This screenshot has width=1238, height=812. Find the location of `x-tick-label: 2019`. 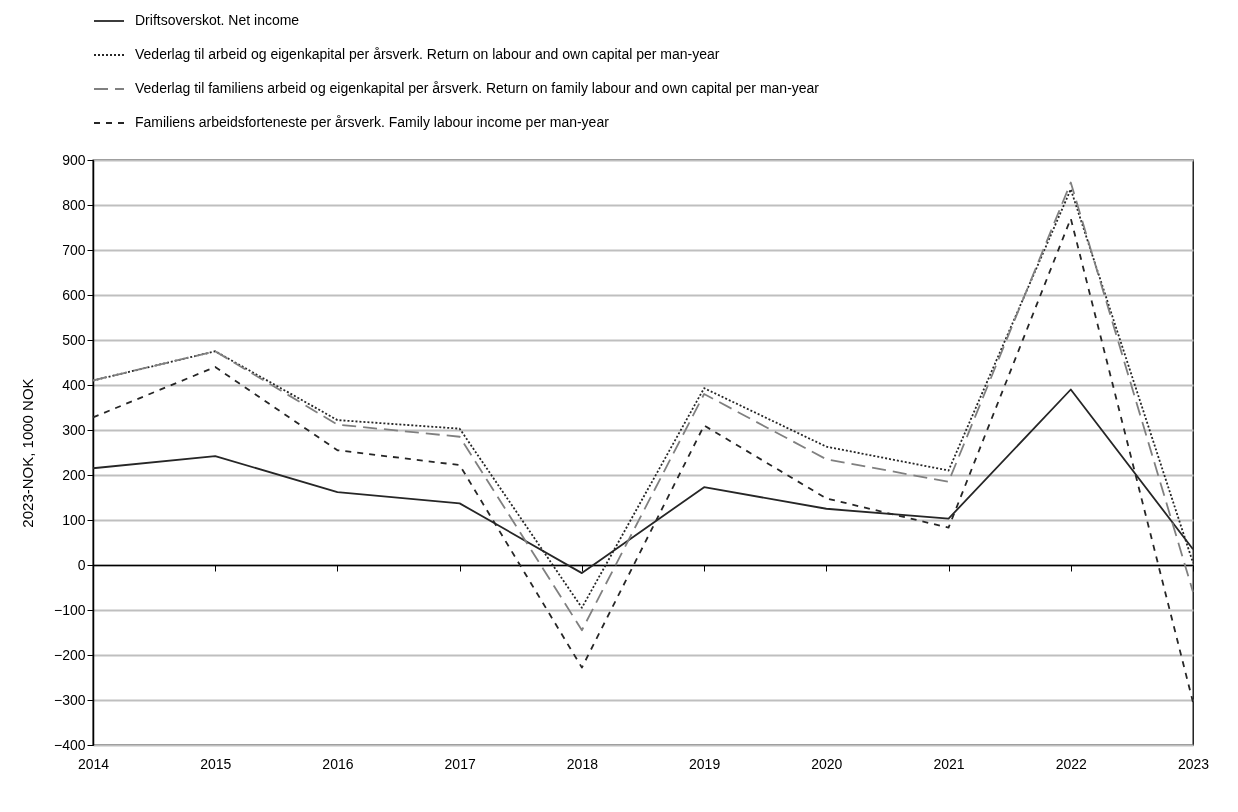

x-tick-label: 2019 is located at coordinates (705, 763).